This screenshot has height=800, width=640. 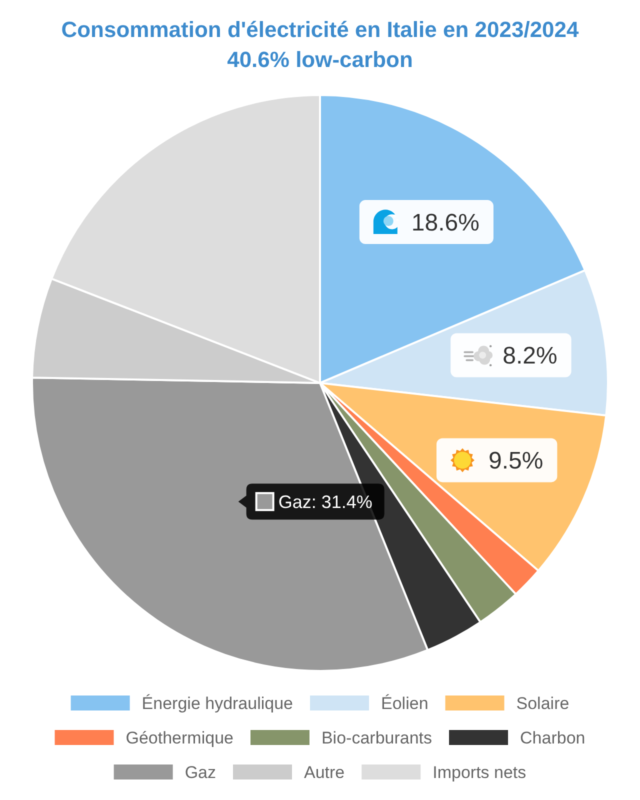 I want to click on data-label: 8.2%, so click(x=530, y=356).